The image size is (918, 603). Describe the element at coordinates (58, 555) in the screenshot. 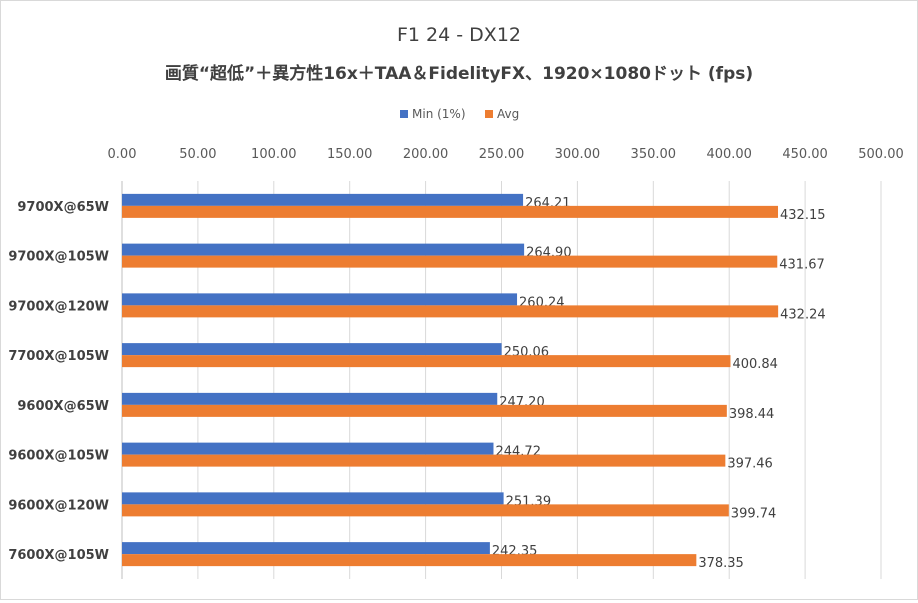

I see `y-category-label: 7600X@105W` at that location.